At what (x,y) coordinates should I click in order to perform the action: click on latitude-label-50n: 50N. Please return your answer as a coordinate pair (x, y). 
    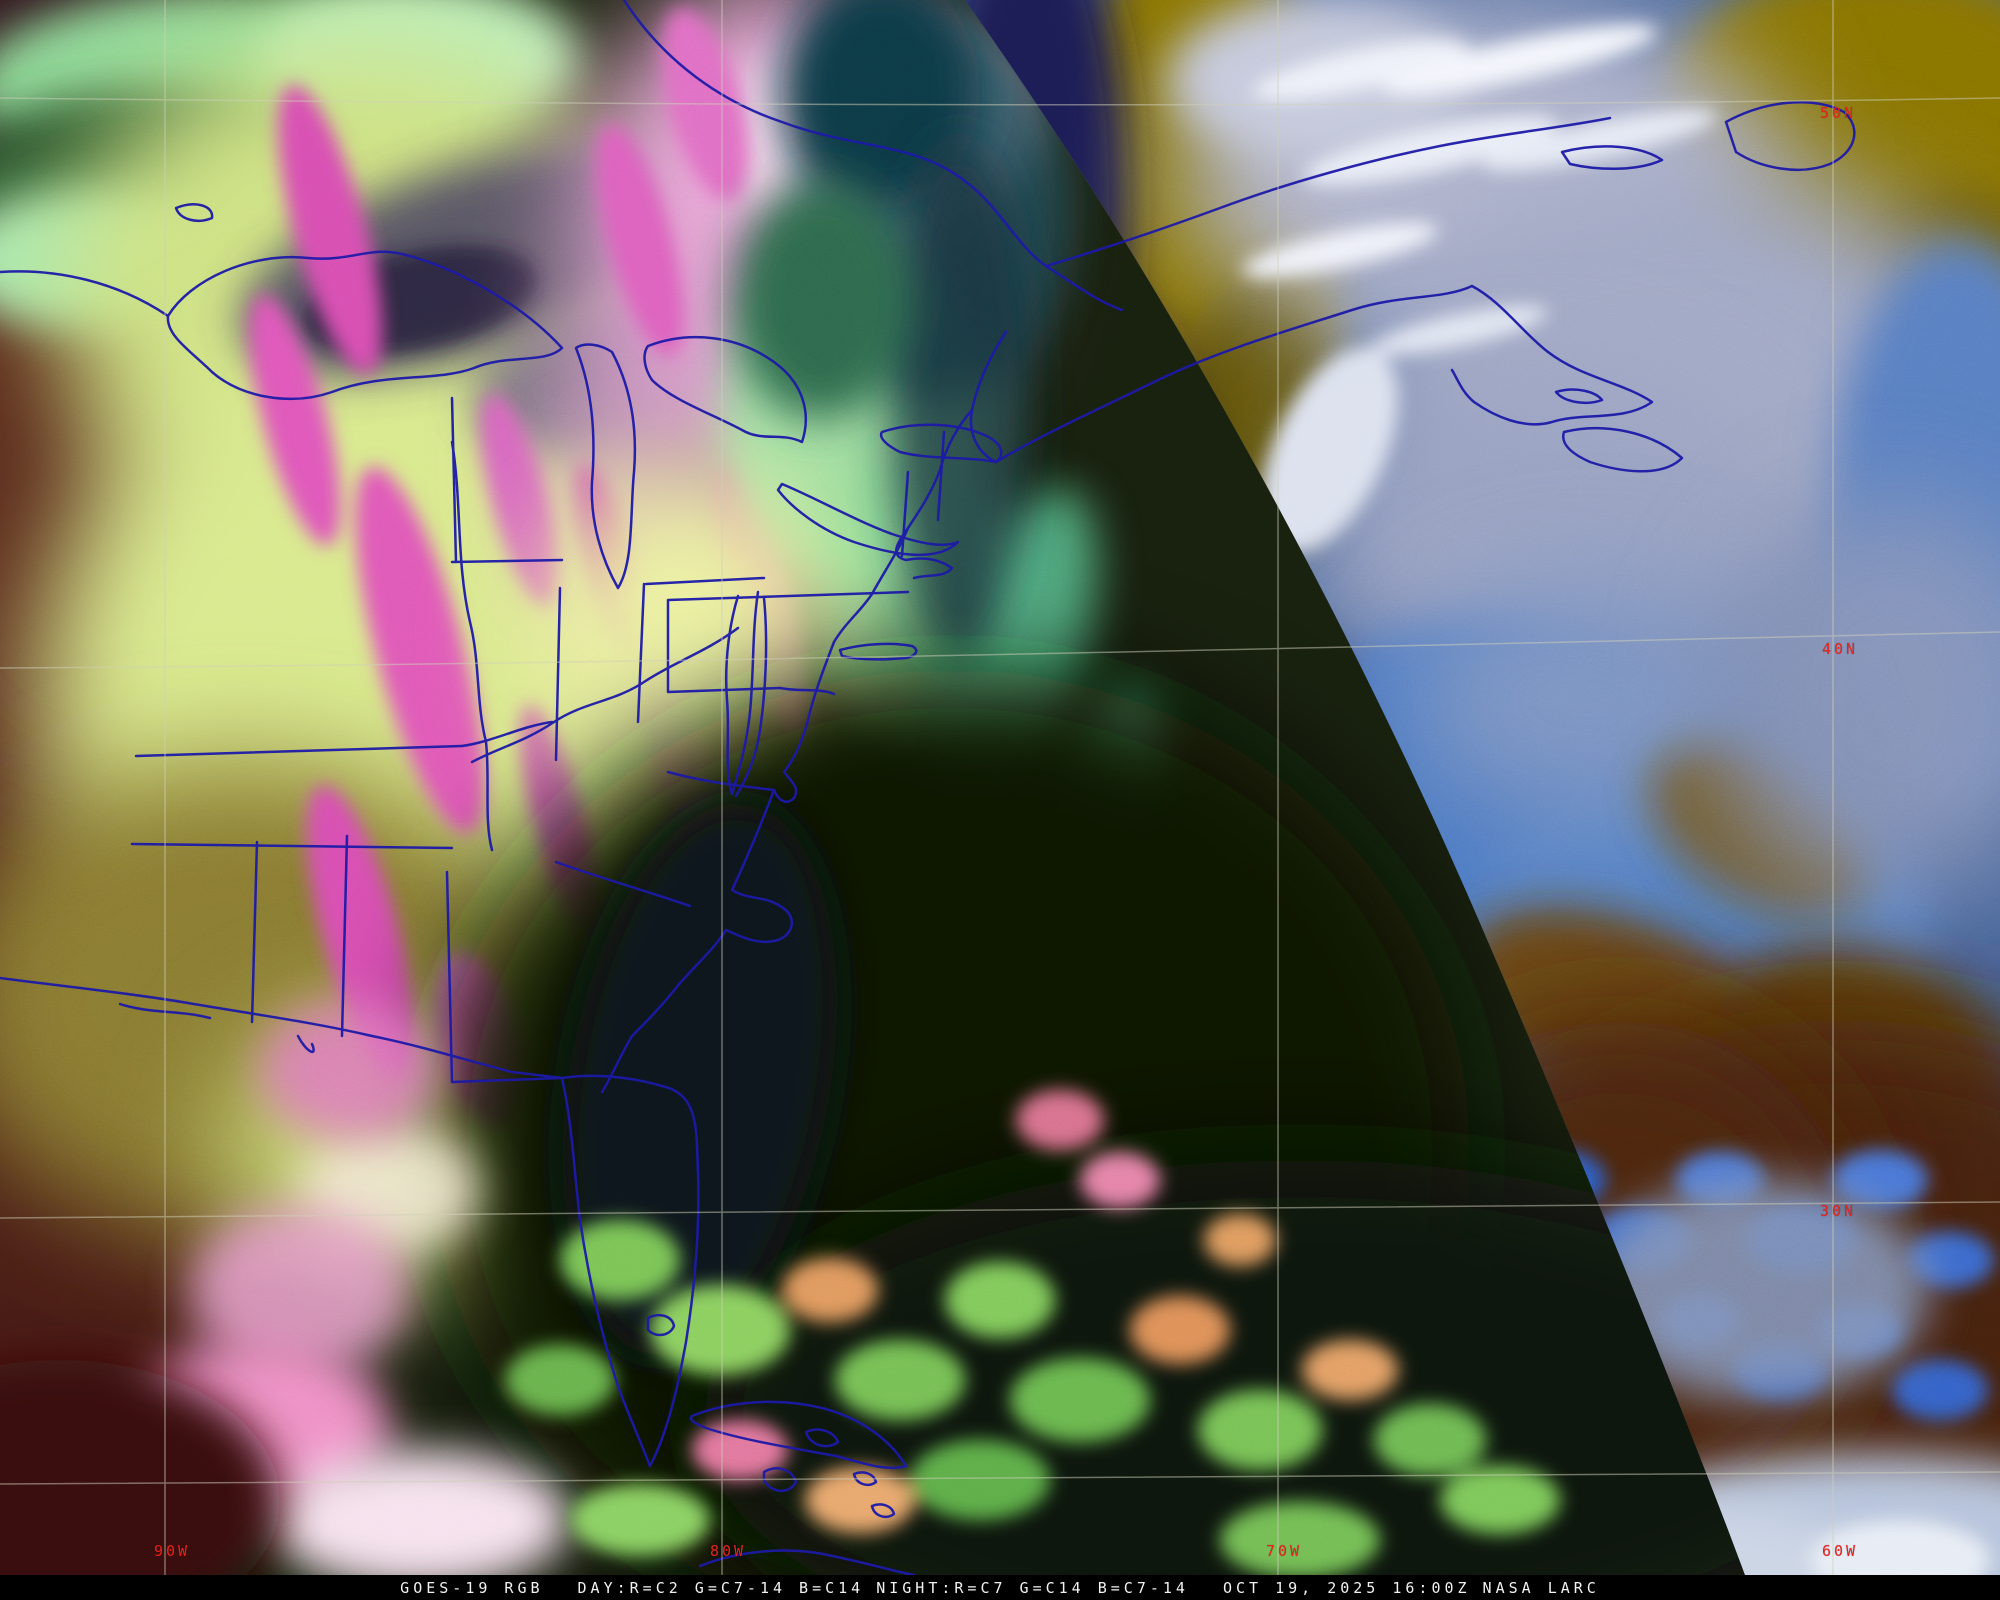
    Looking at the image, I should click on (1838, 113).